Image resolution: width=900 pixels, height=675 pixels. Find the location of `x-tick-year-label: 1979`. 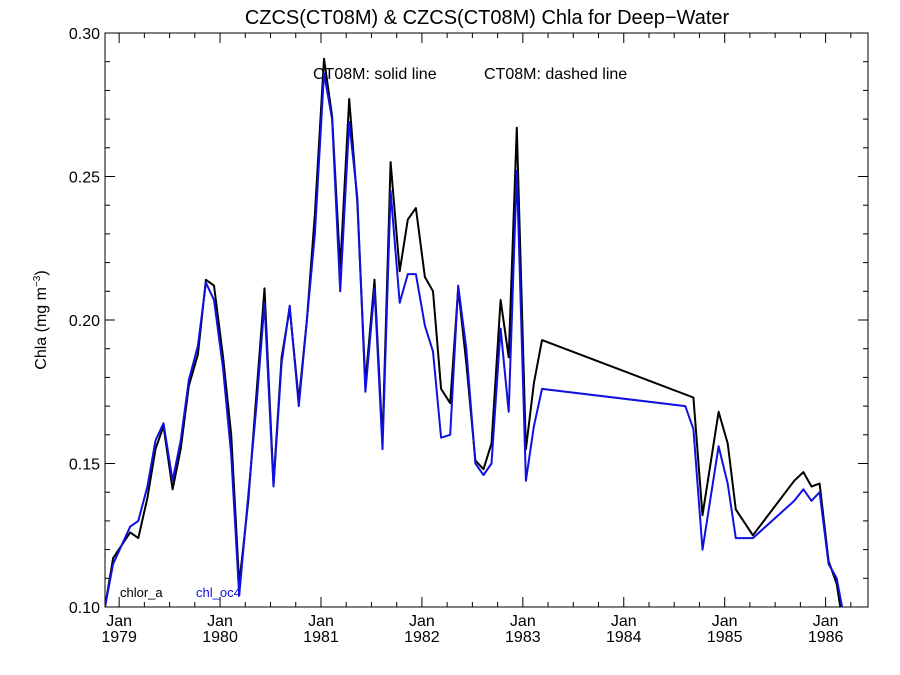

x-tick-year-label: 1979 is located at coordinates (119, 637).